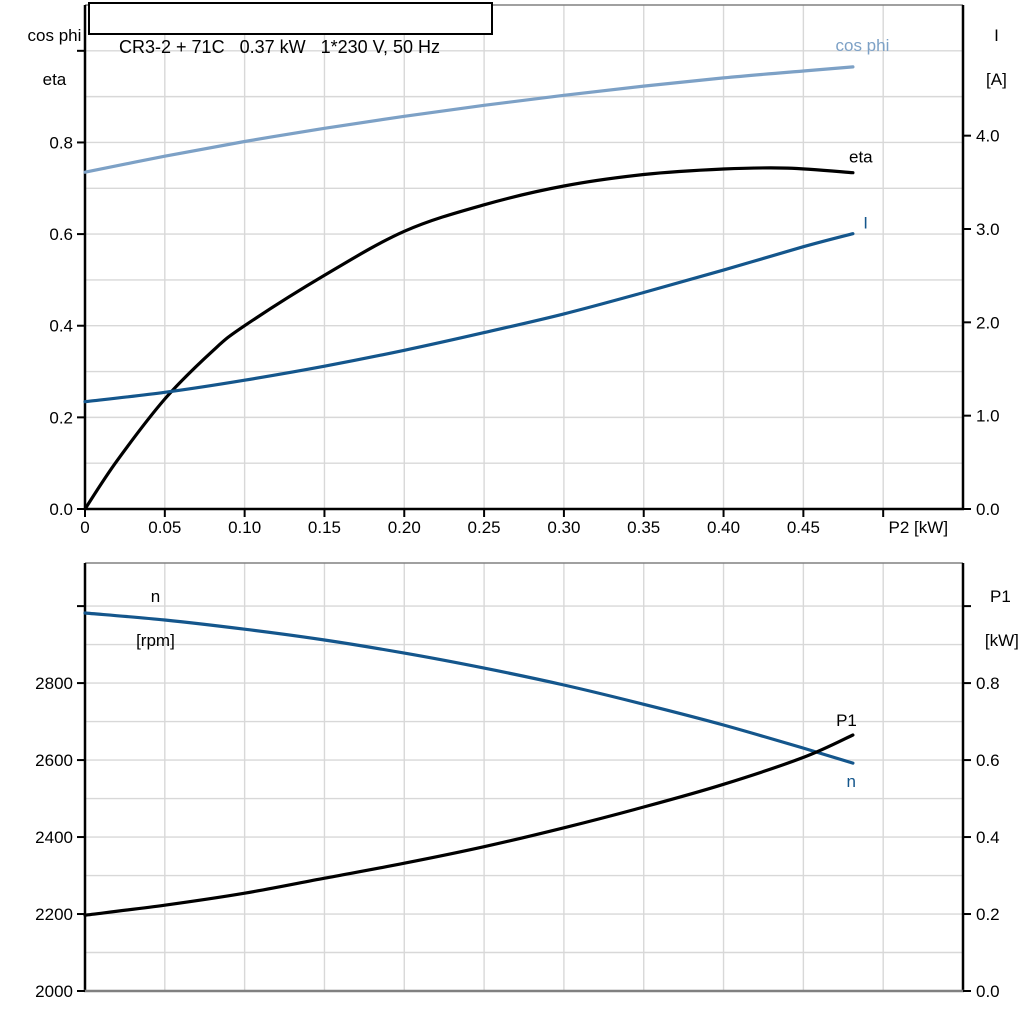 Image resolution: width=1024 pixels, height=1024 pixels. What do you see at coordinates (54, 35) in the screenshot?
I see `cos-phi-axis-label: cos phi` at bounding box center [54, 35].